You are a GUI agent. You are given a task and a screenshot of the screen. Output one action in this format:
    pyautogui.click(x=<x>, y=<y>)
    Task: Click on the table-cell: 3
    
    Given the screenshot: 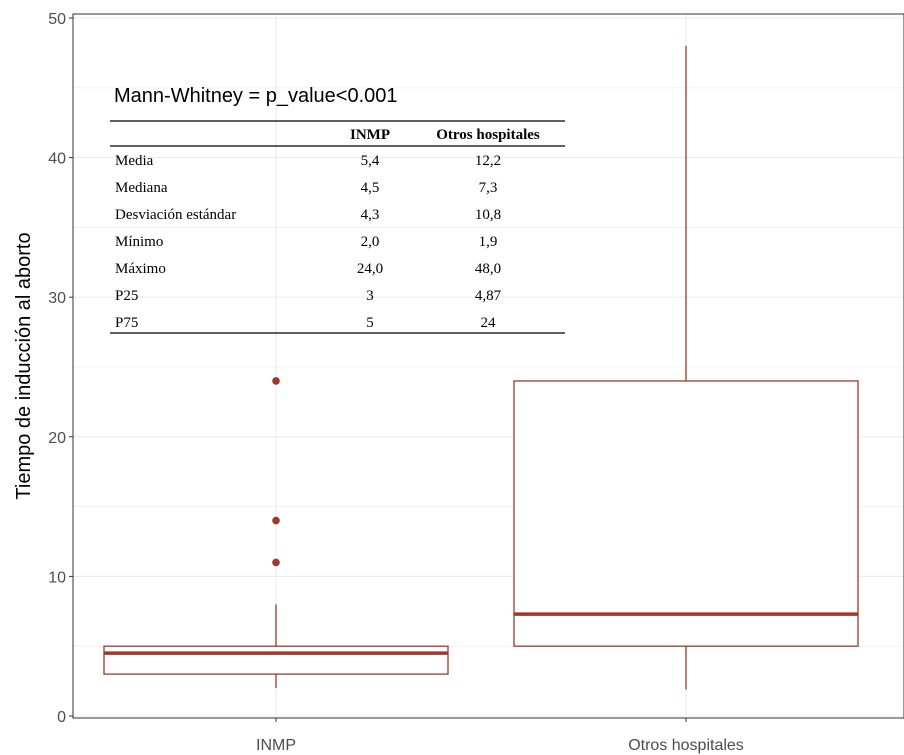 What is the action you would take?
    pyautogui.click(x=370, y=296)
    